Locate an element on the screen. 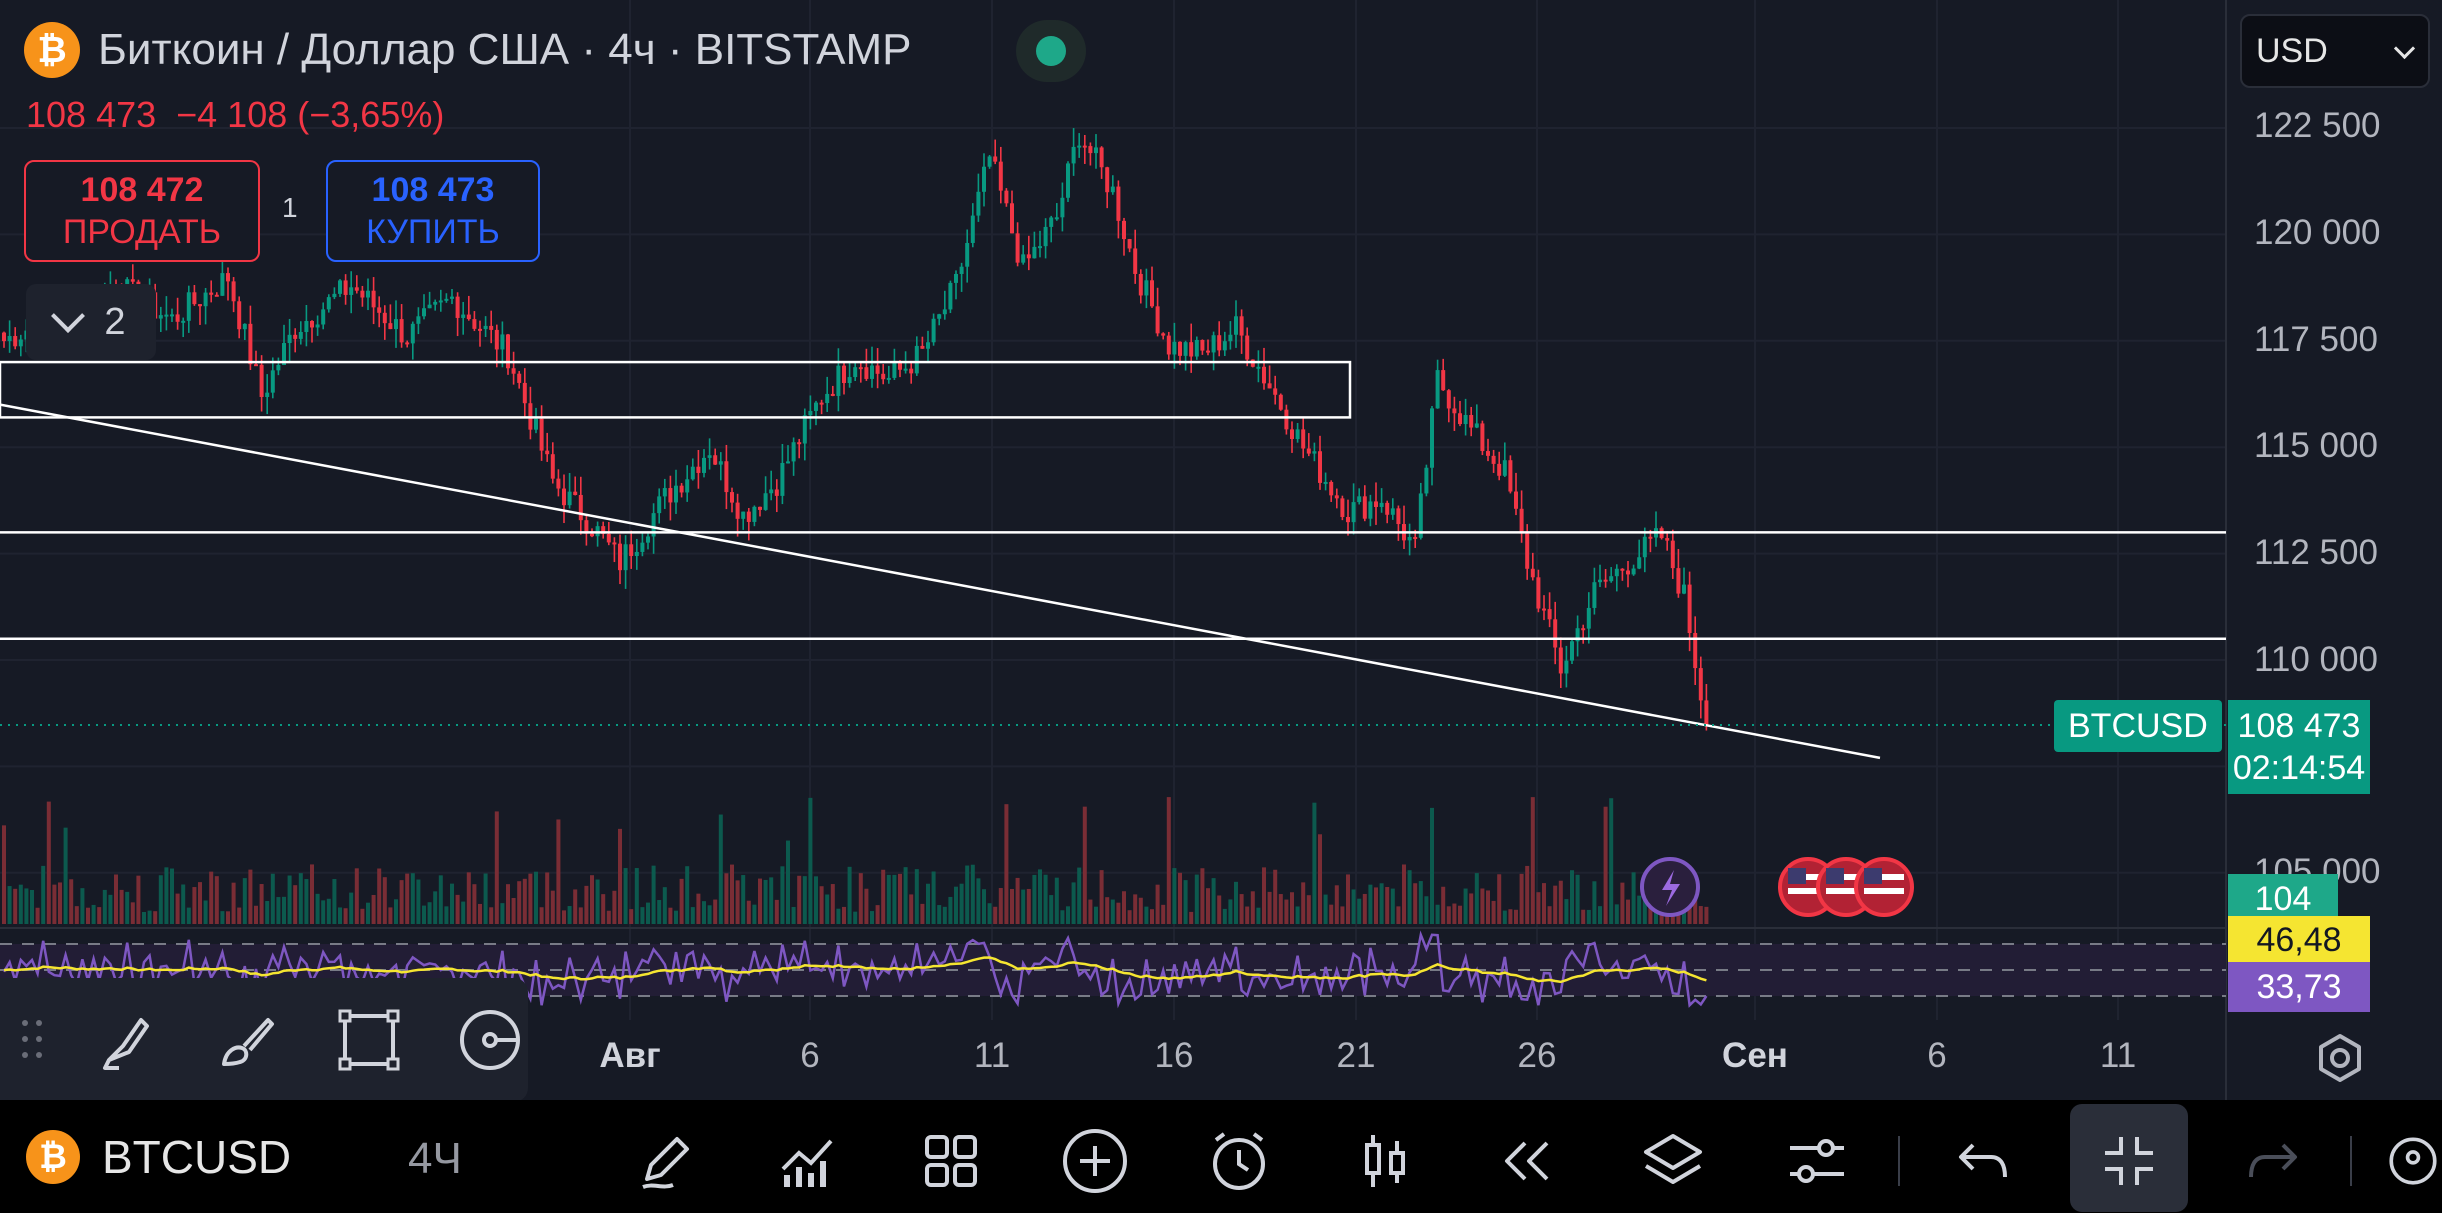  chart-type-button is located at coordinates (1385, 1161).